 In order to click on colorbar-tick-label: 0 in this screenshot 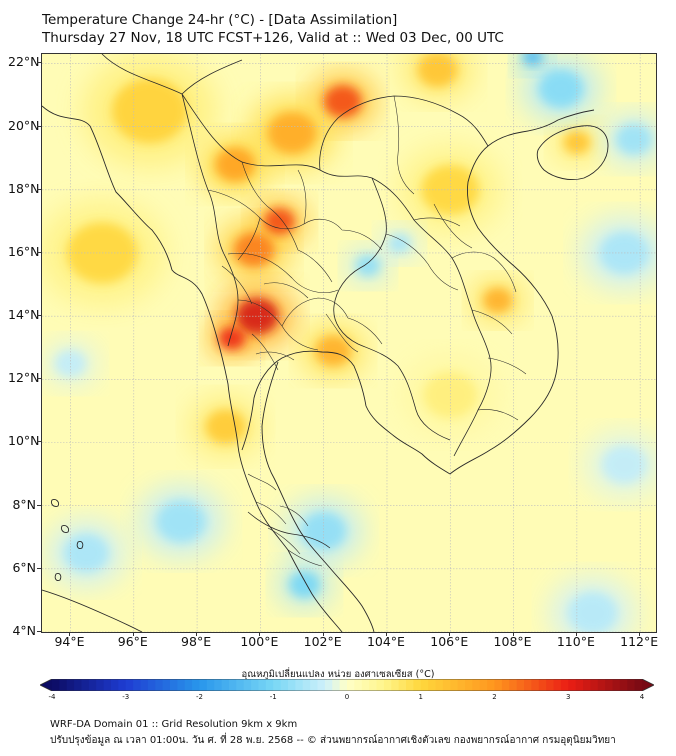, I will do `click(347, 697)`.